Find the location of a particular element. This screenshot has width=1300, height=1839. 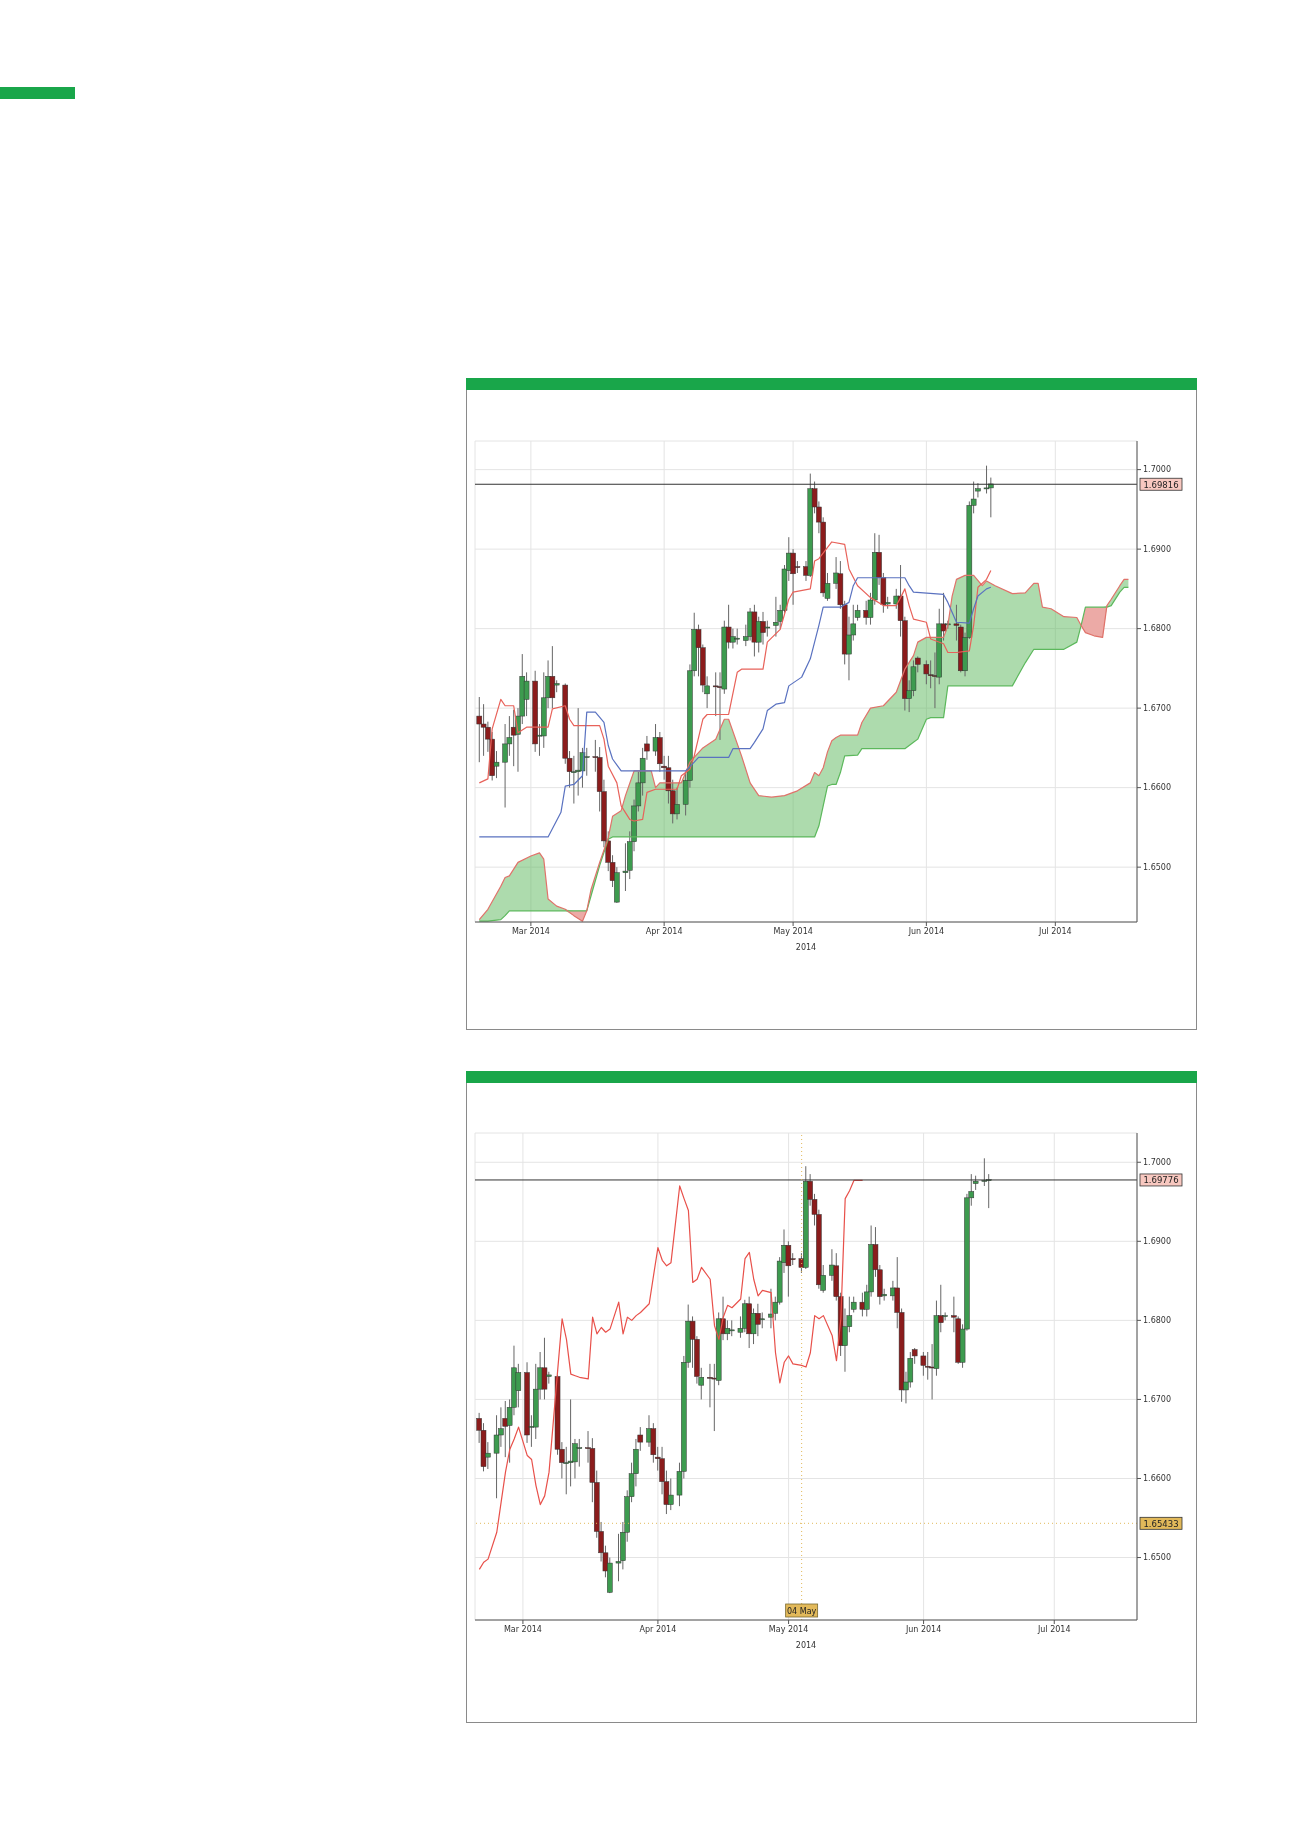

ref-line-label: 1.65433 is located at coordinates (1161, 1523).